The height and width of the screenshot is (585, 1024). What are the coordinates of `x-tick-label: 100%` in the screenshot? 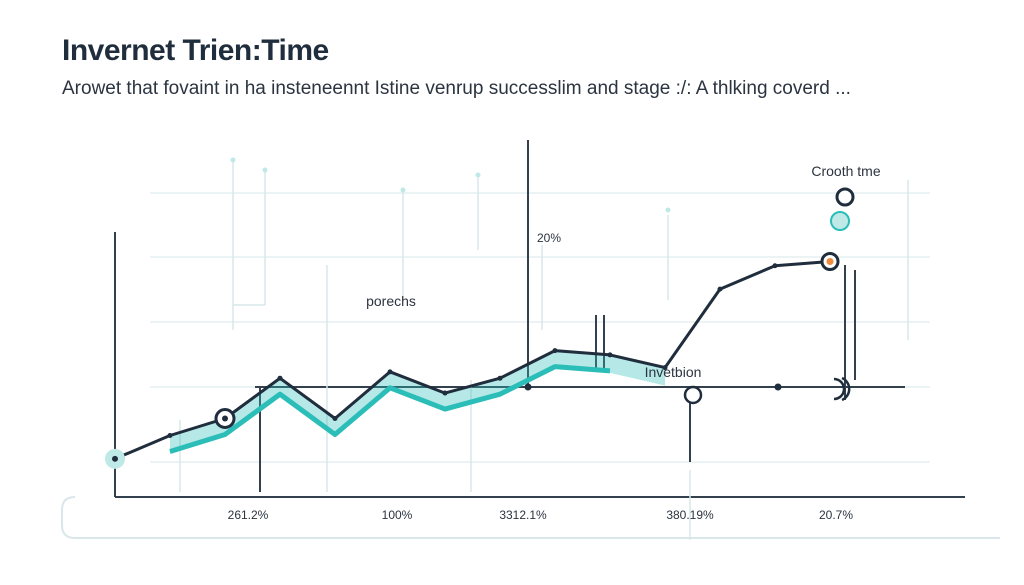 It's located at (397, 515).